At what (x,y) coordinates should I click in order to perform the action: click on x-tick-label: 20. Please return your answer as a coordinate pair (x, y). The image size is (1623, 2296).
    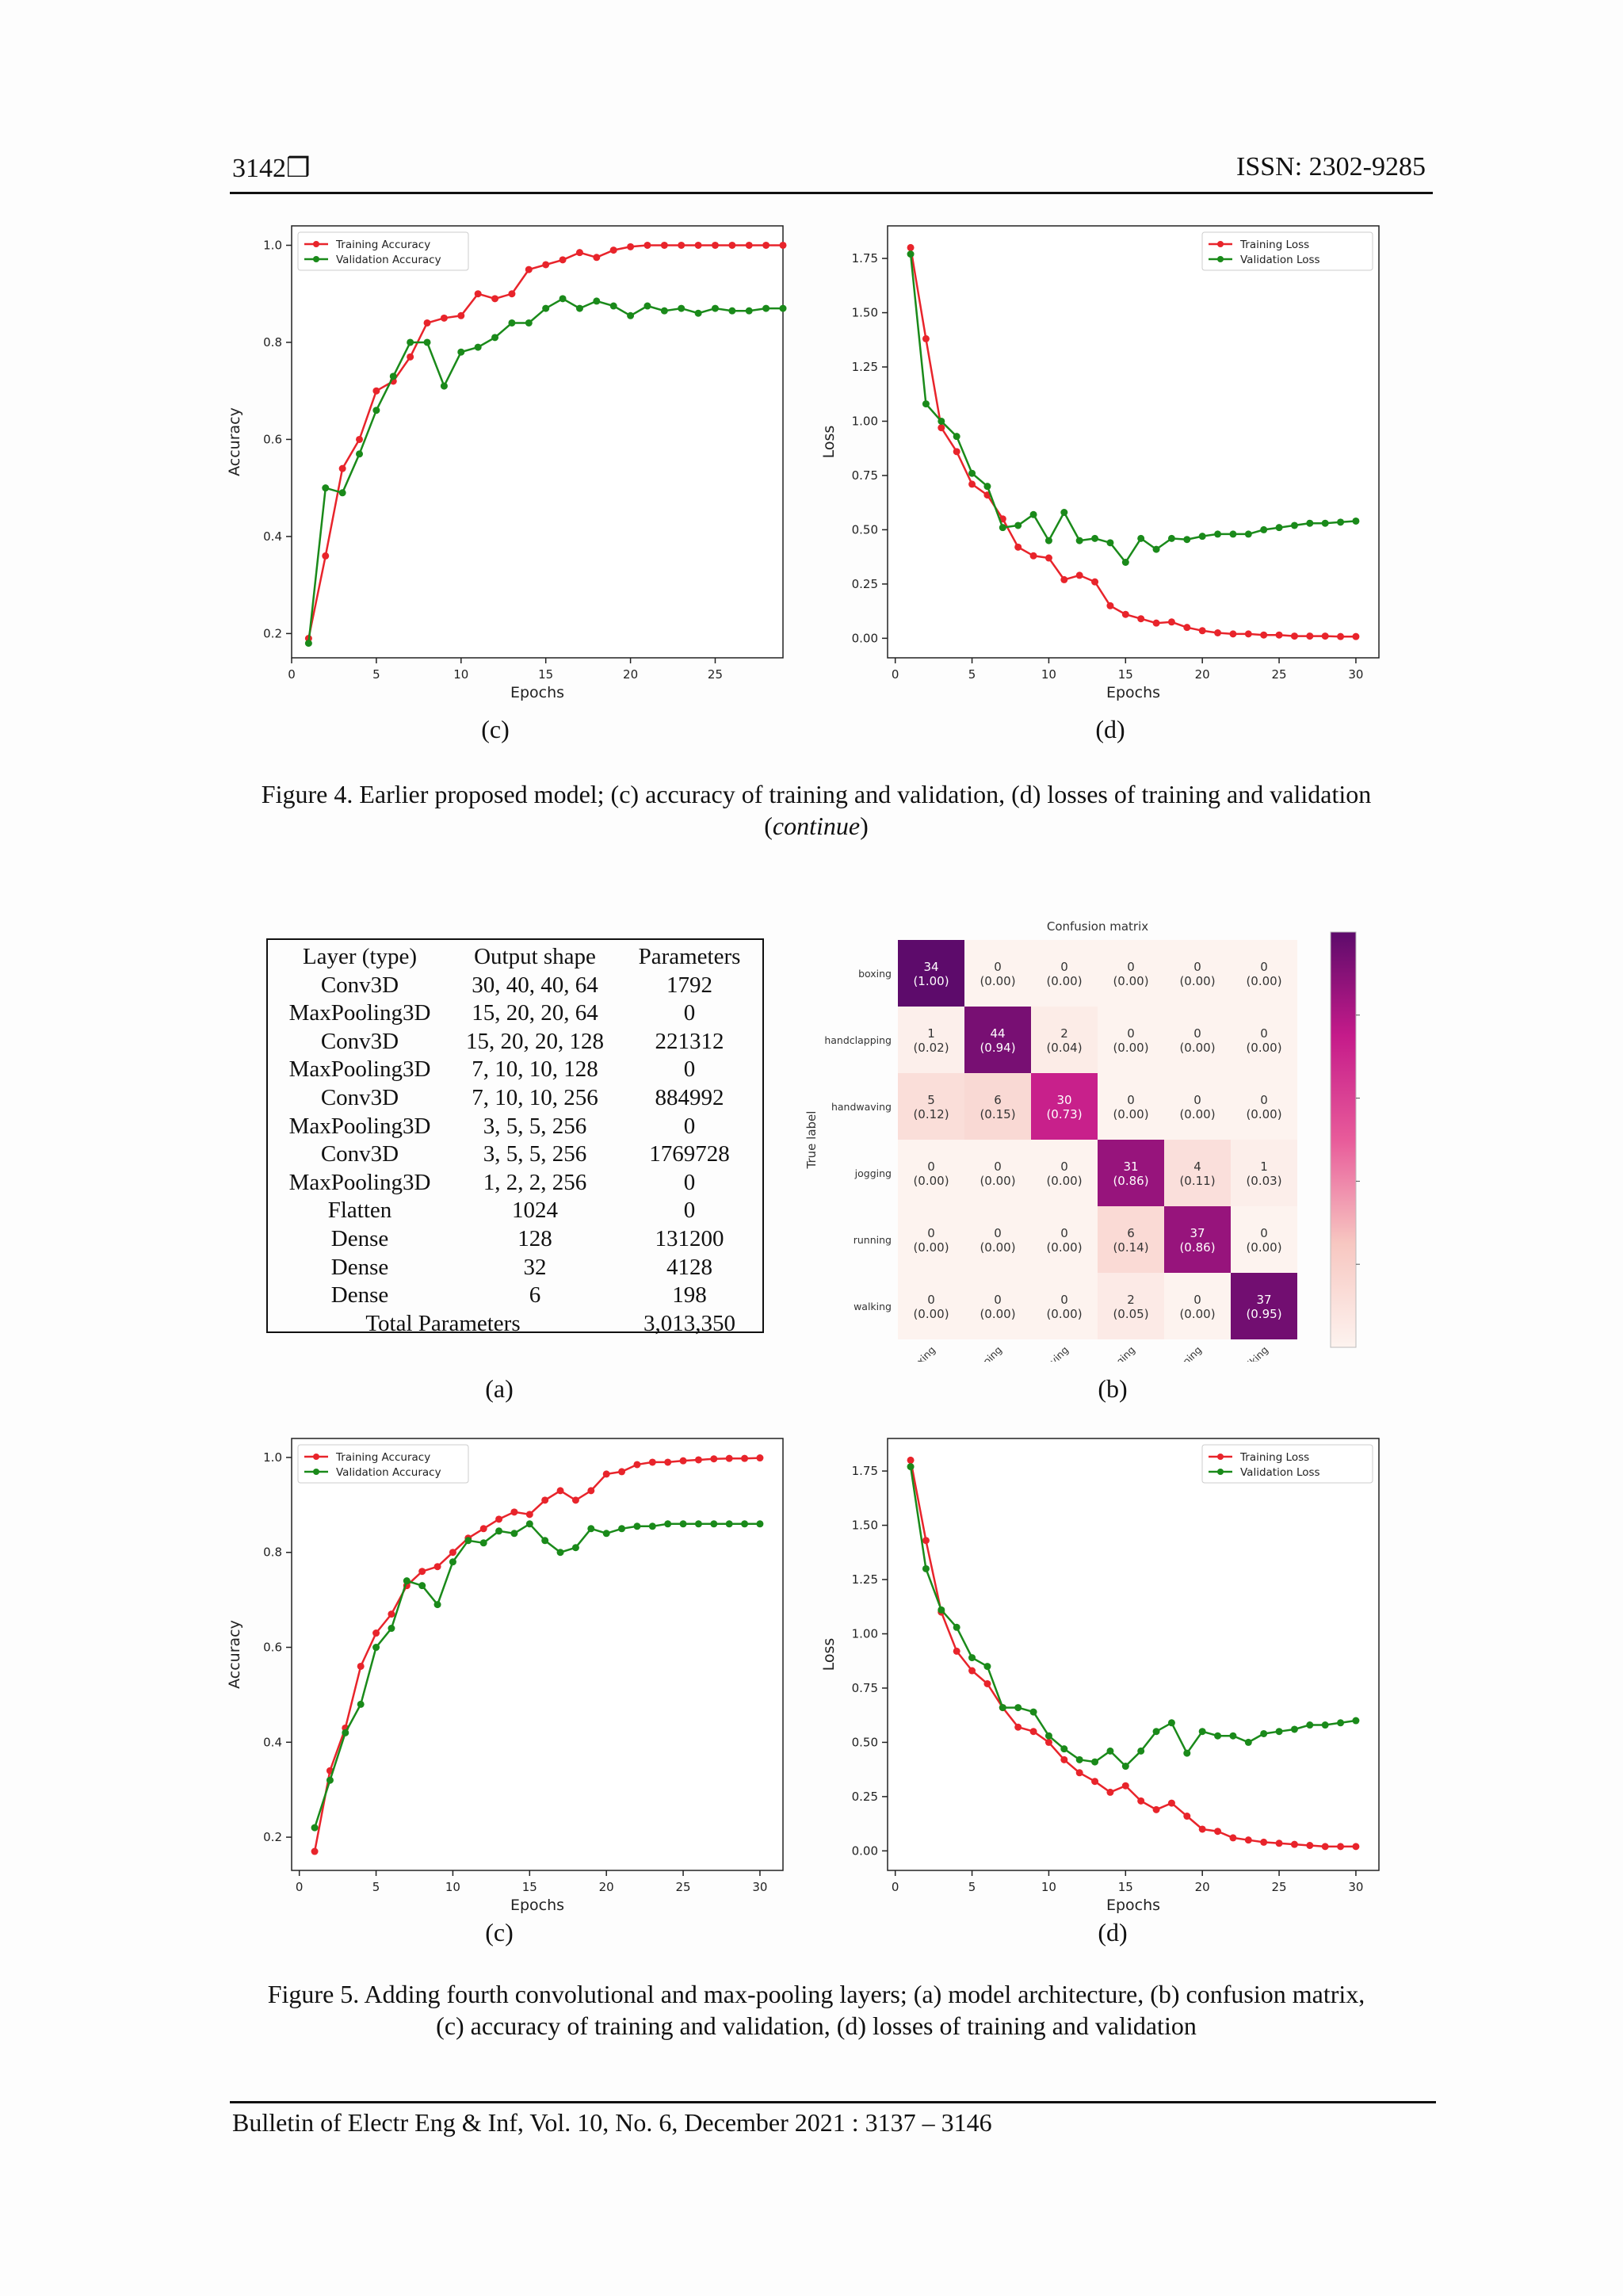
    Looking at the image, I should click on (1203, 1887).